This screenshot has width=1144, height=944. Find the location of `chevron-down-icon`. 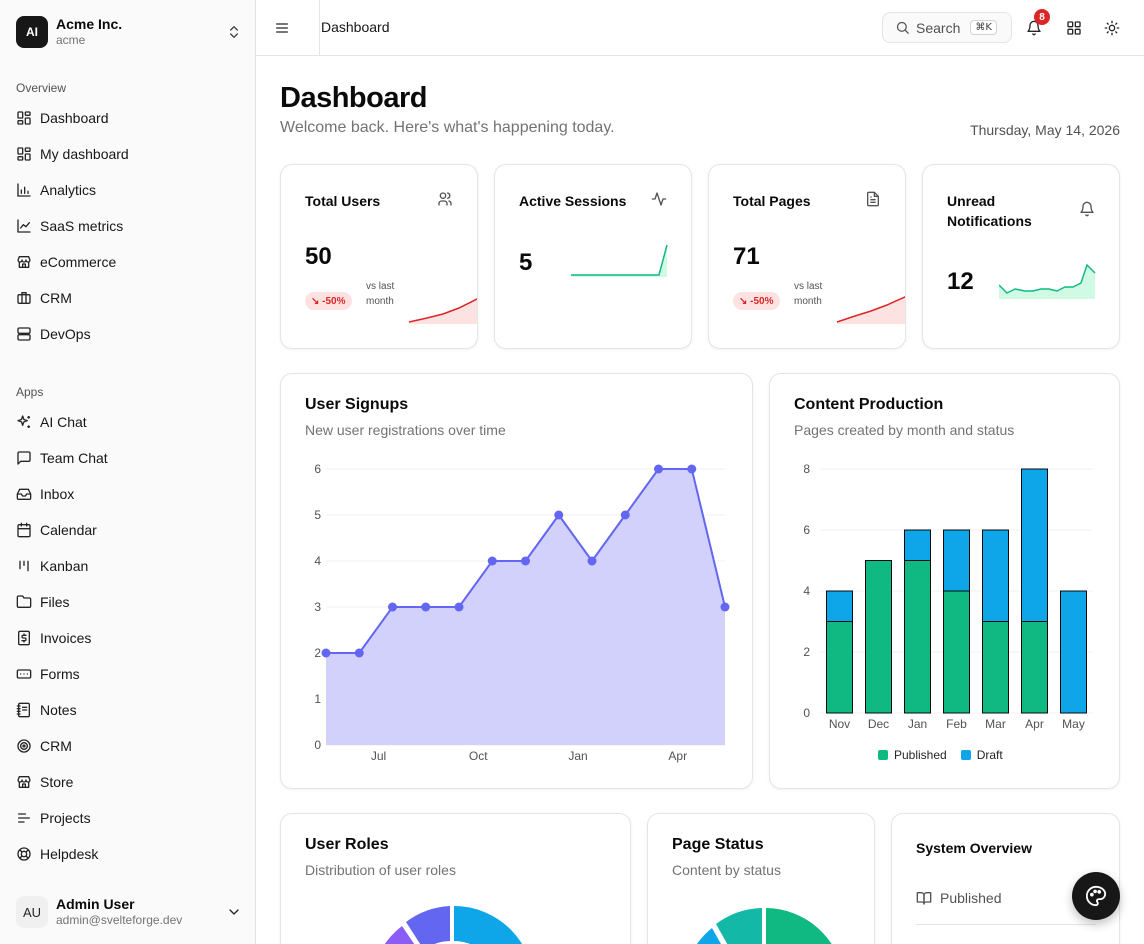

chevron-down-icon is located at coordinates (234, 912).